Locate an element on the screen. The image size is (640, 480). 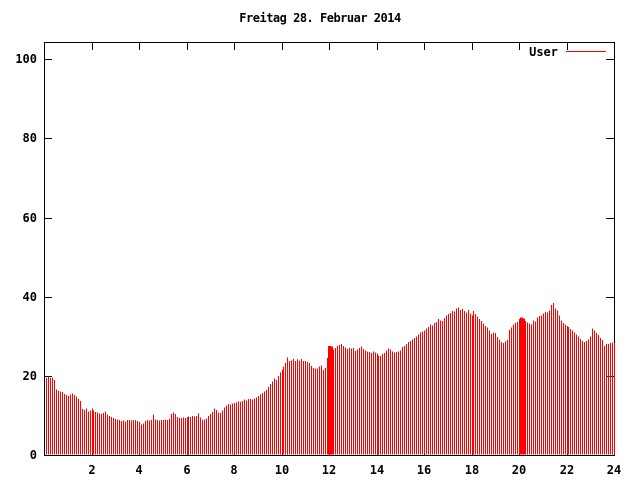
x-tick-label: 4 is located at coordinates (138, 470).